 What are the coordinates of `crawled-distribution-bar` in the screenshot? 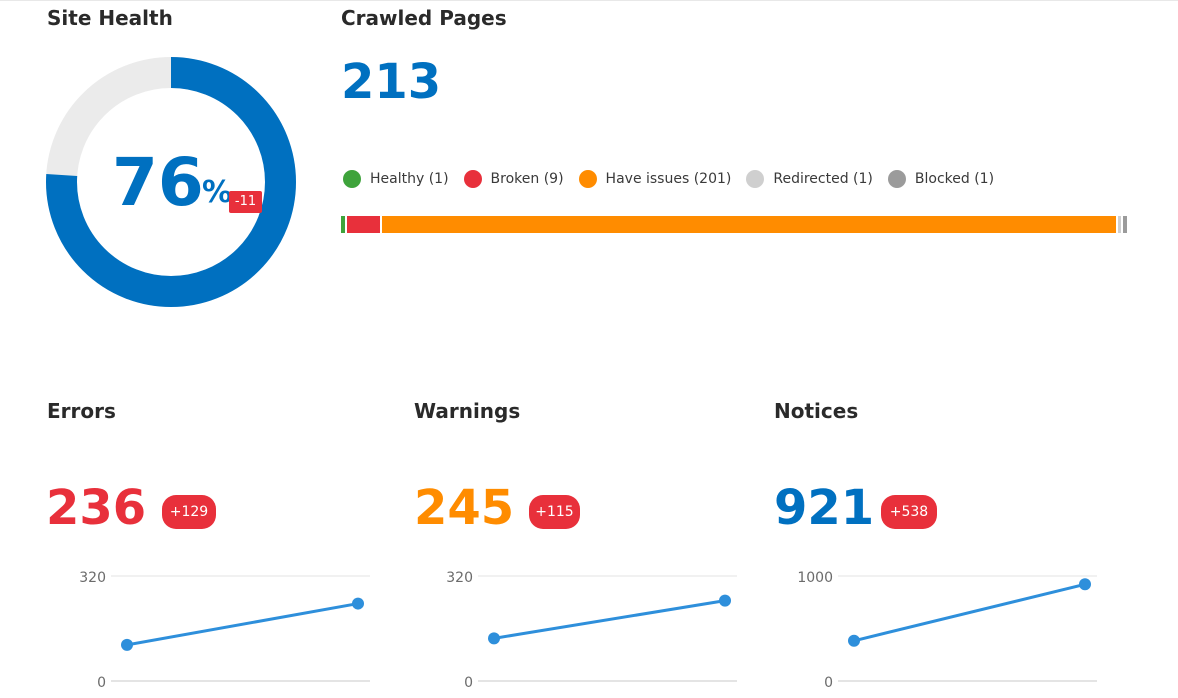 It's located at (734, 224).